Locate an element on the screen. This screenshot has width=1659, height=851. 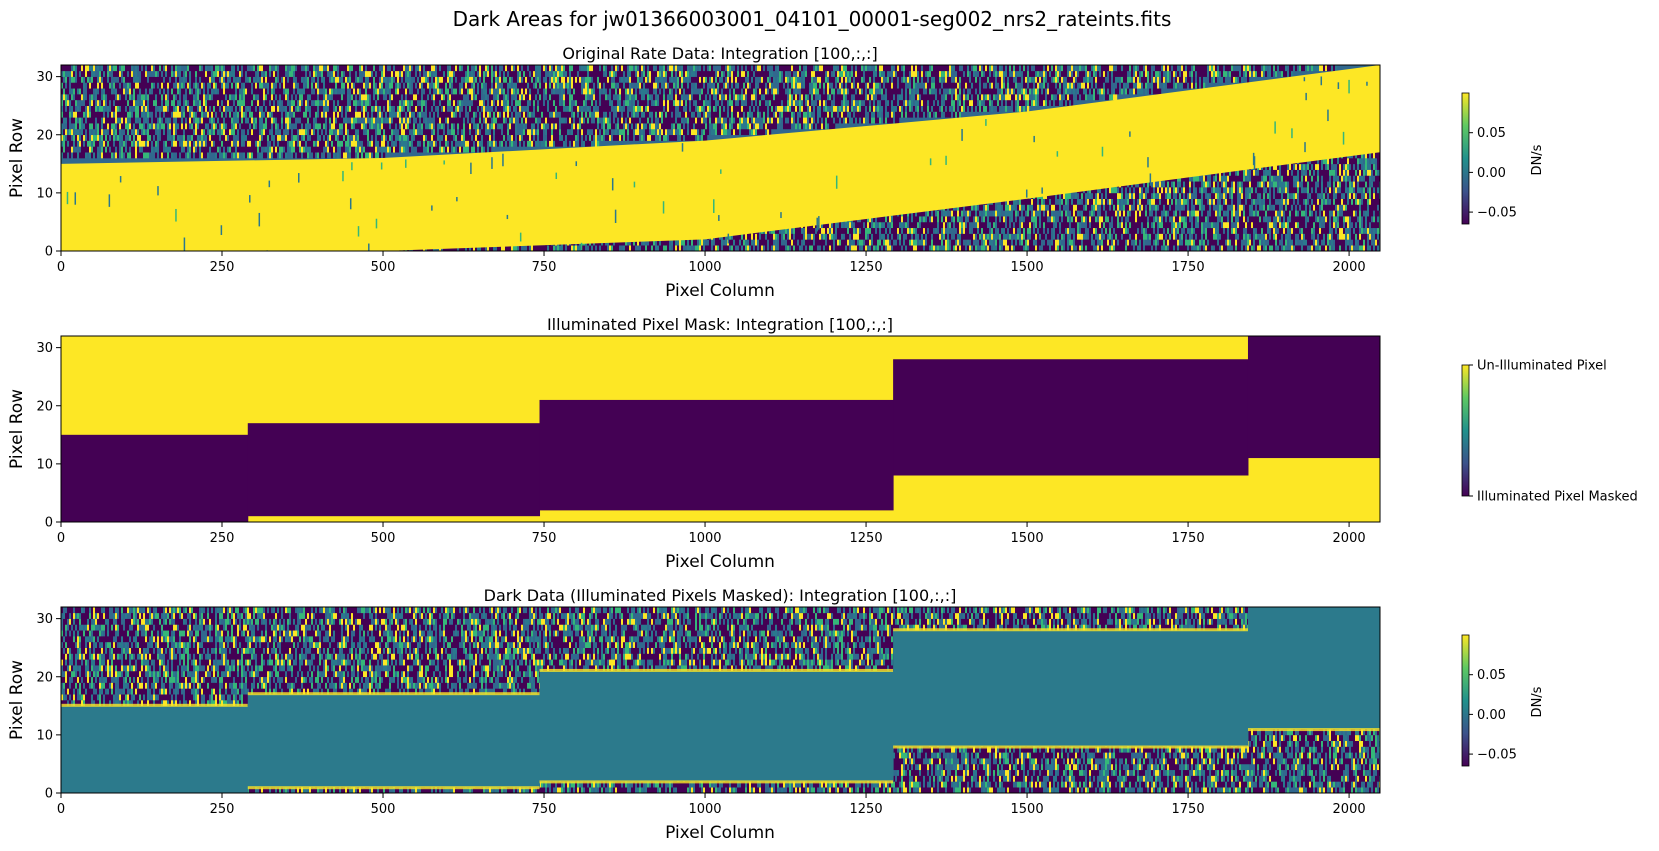
panel-3-ylabel: Pixel Row is located at coordinates (17, 700).